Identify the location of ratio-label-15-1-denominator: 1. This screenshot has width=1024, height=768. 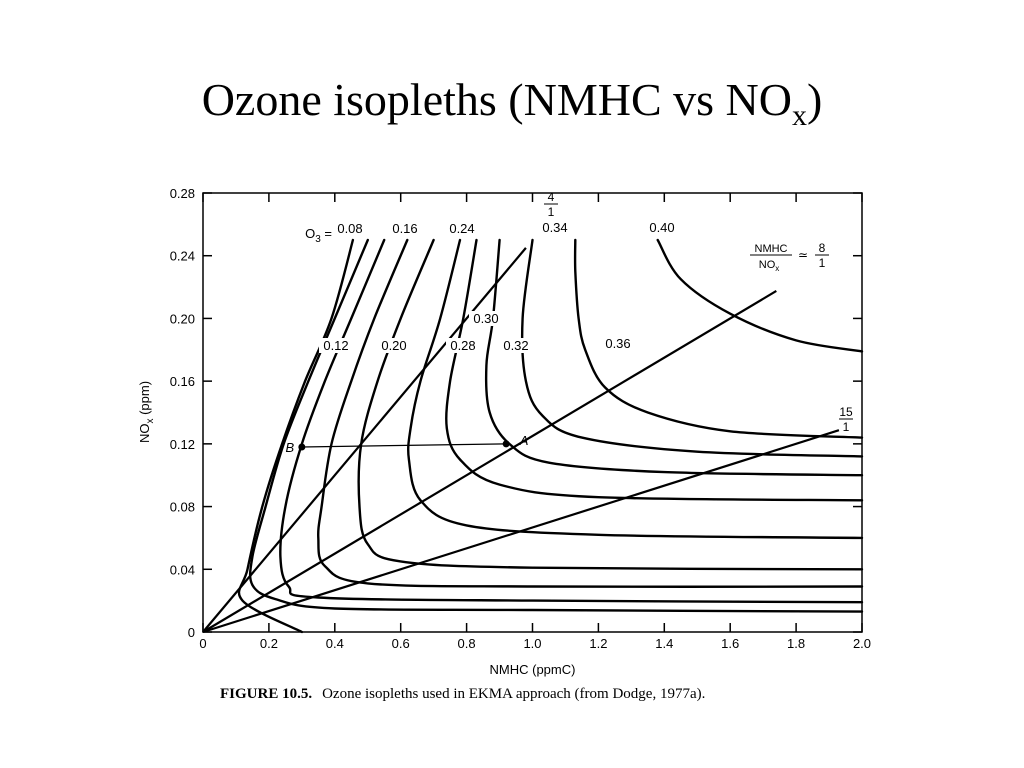
(846, 427).